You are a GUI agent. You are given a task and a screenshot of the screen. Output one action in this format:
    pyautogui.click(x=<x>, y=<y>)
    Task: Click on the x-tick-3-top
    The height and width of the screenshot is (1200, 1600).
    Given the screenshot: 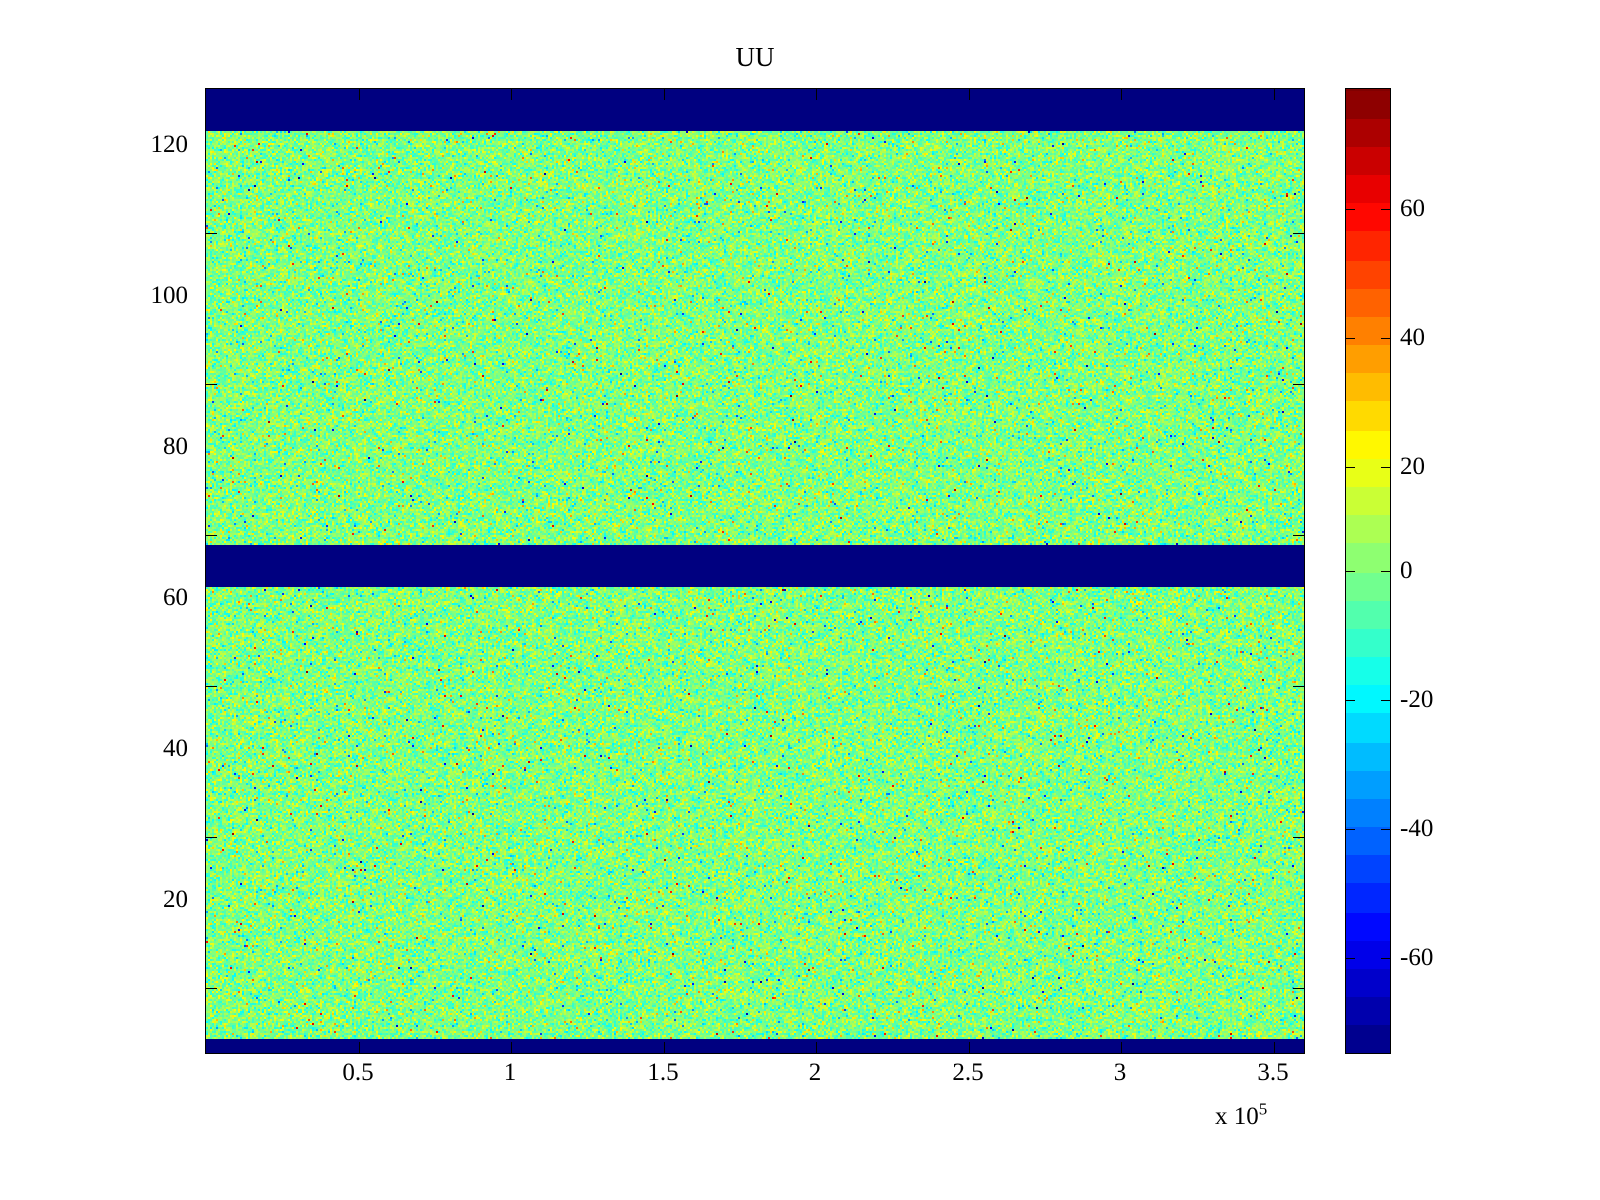 What is the action you would take?
    pyautogui.click(x=1121, y=94)
    